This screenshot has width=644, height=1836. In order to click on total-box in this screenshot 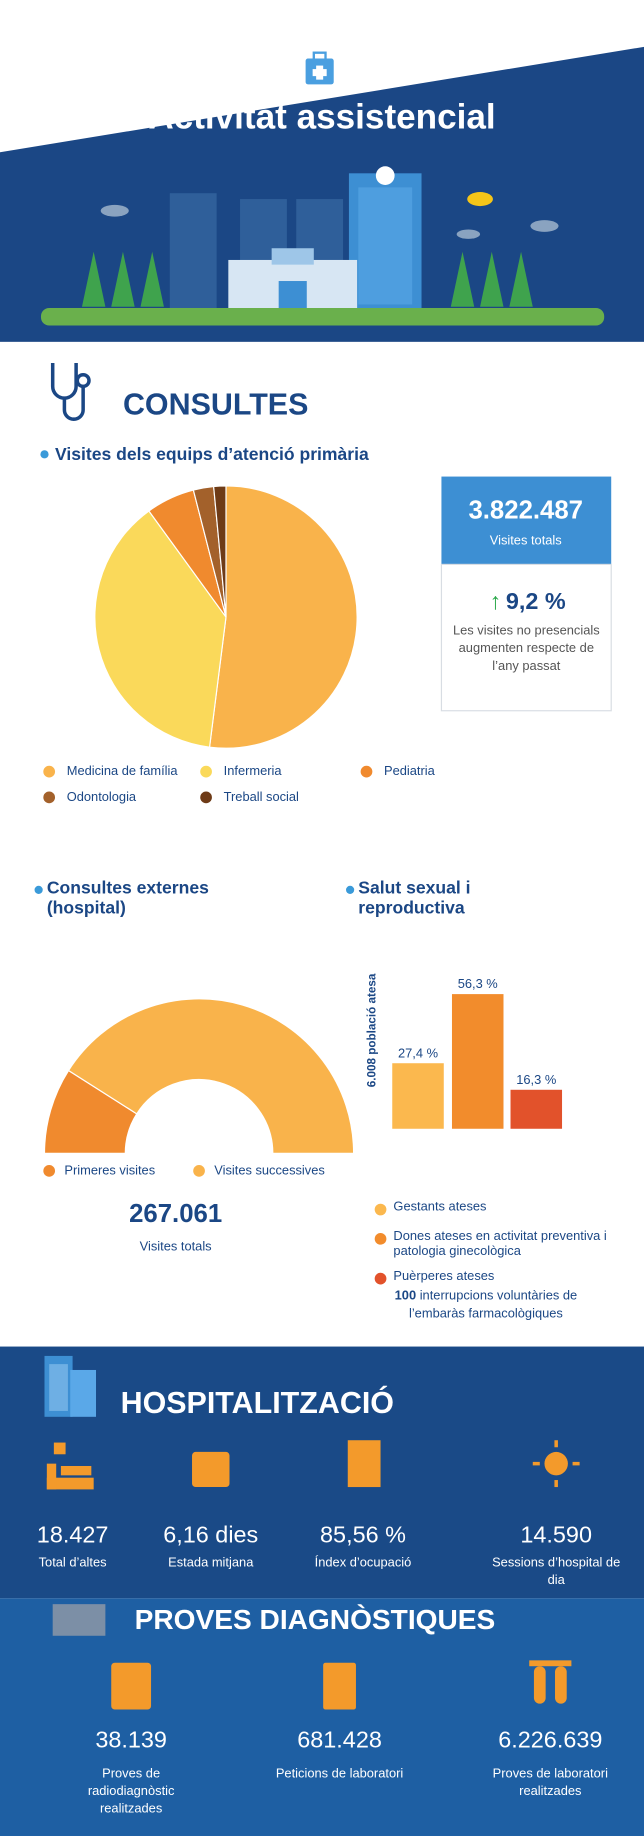, I will do `click(526, 520)`.